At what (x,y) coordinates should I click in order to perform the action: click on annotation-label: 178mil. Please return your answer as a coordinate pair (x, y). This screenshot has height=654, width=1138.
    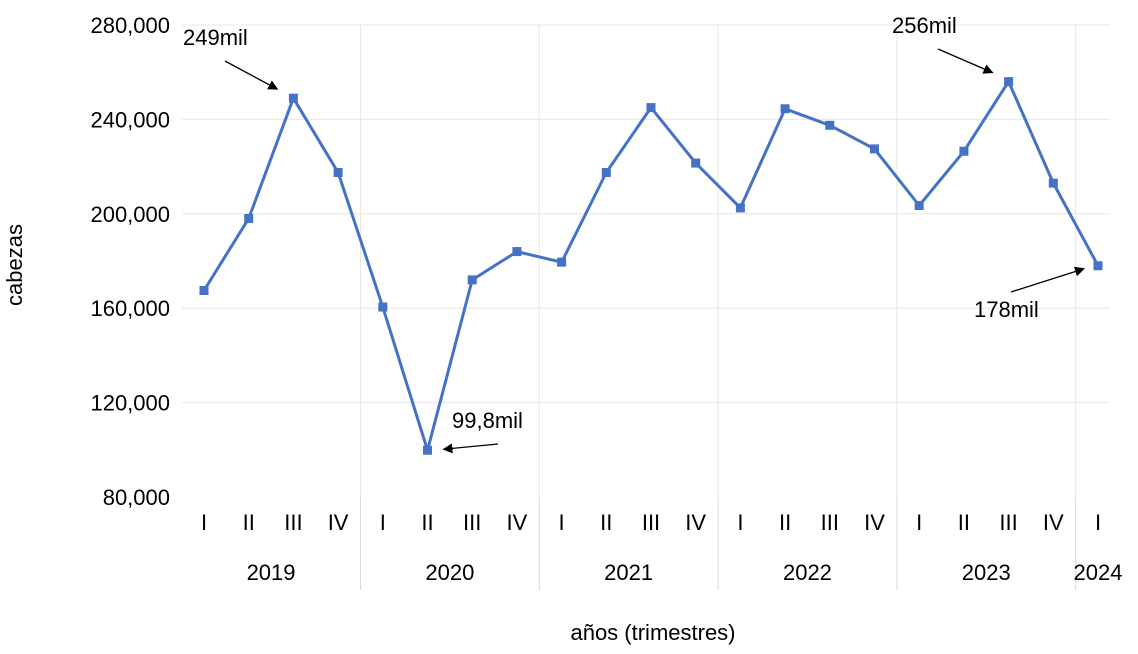
    Looking at the image, I should click on (1006, 309).